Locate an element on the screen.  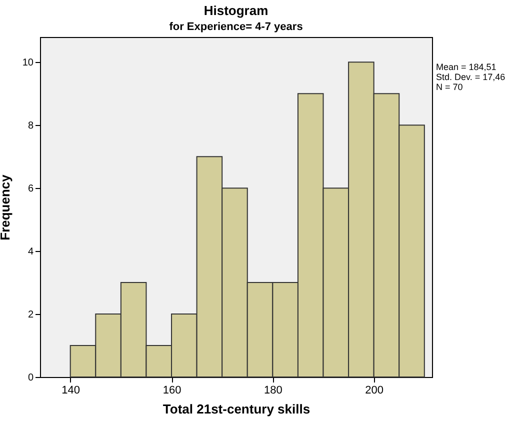
chart-subtitle: for Experience= 4-7 years is located at coordinates (236, 27).